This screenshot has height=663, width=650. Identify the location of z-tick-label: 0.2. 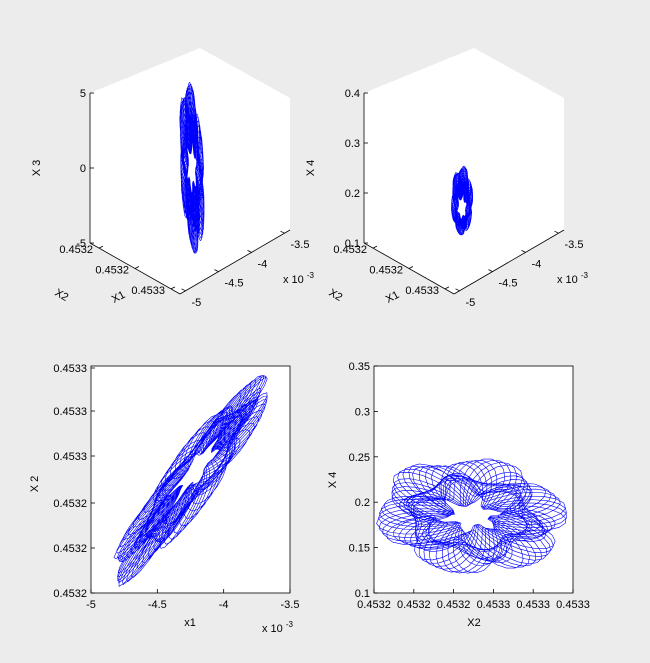
(352, 194).